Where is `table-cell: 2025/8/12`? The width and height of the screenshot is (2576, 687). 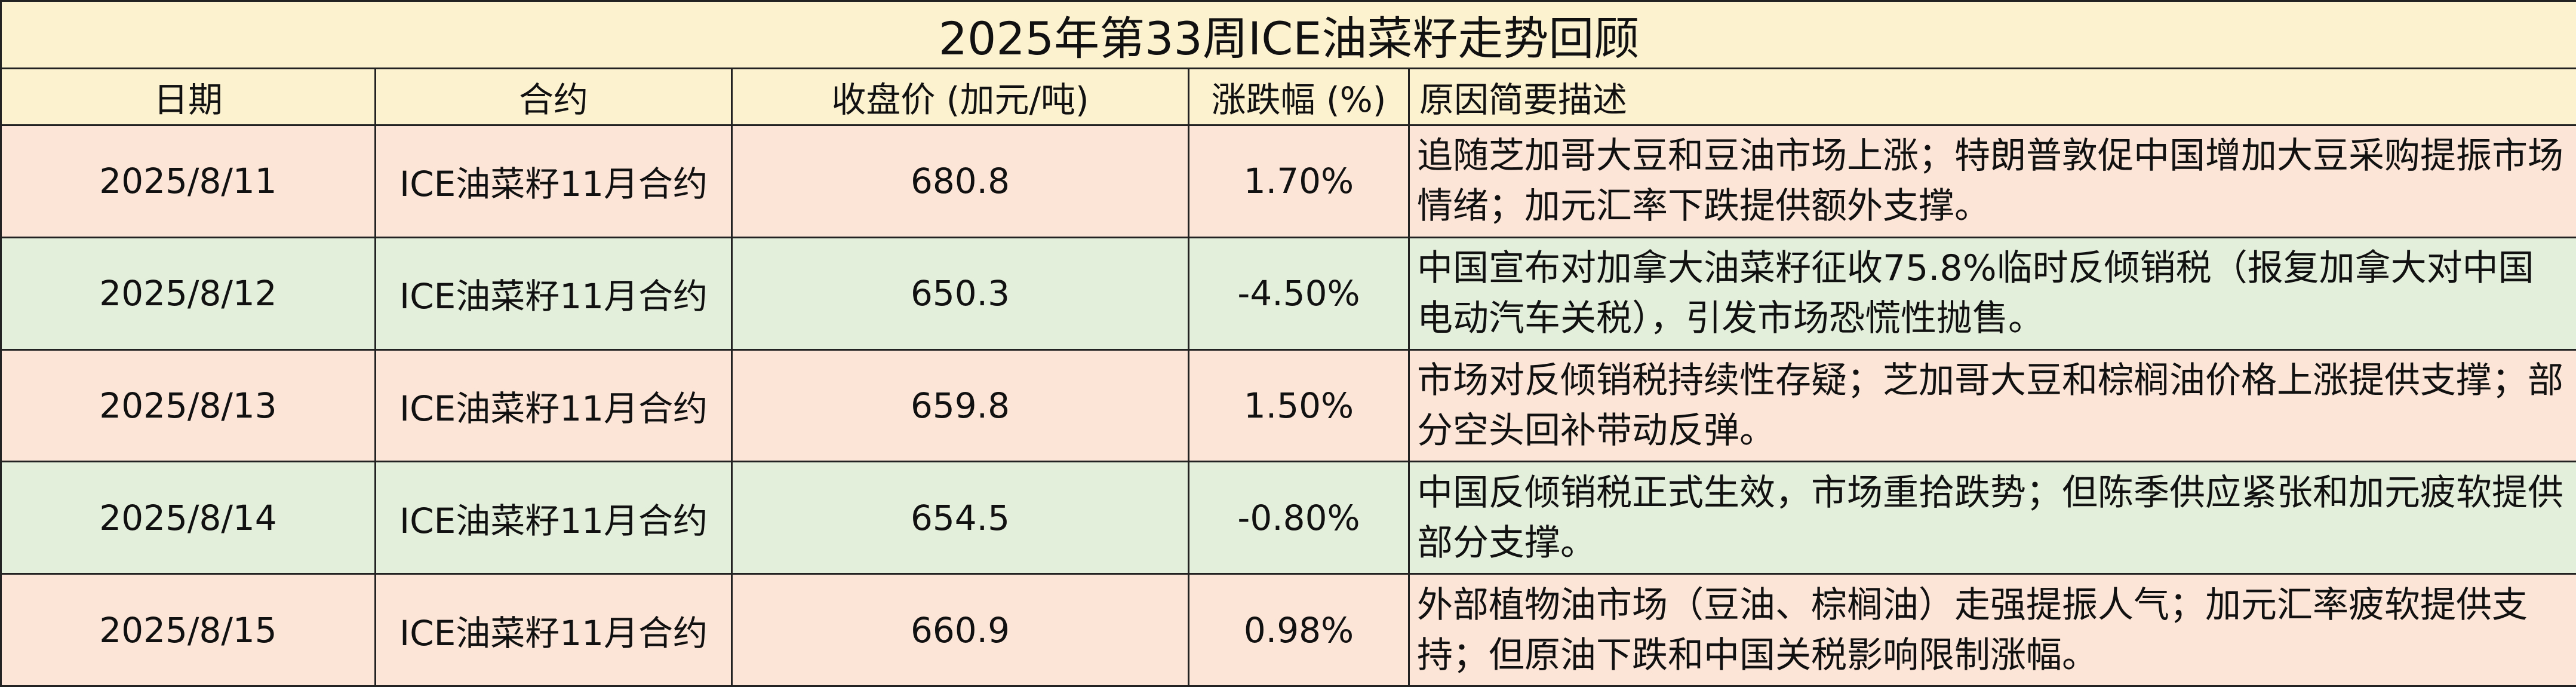 table-cell: 2025/8/12 is located at coordinates (188, 293).